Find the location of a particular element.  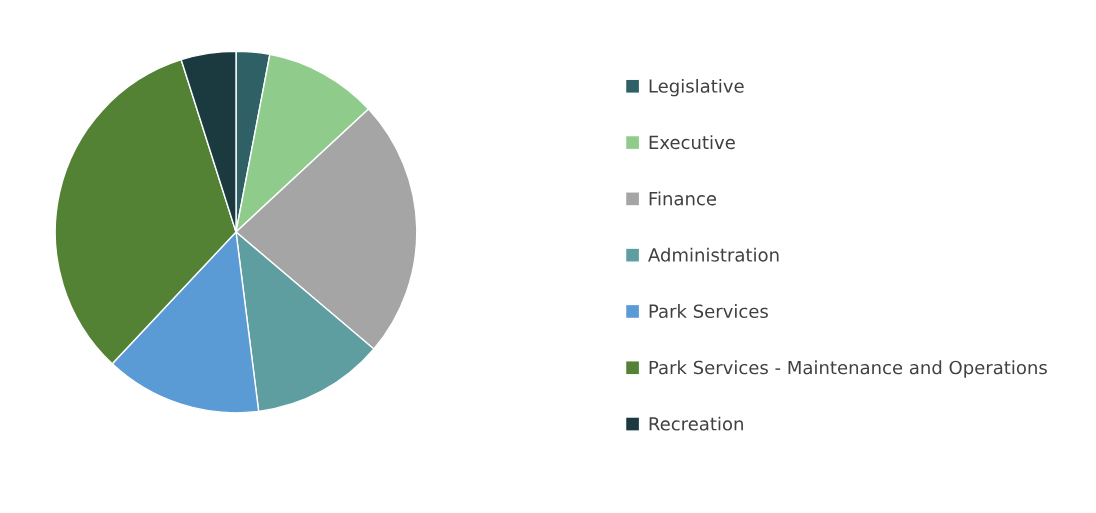

legend-label: Park Services - Maintenance and Operations is located at coordinates (848, 369).